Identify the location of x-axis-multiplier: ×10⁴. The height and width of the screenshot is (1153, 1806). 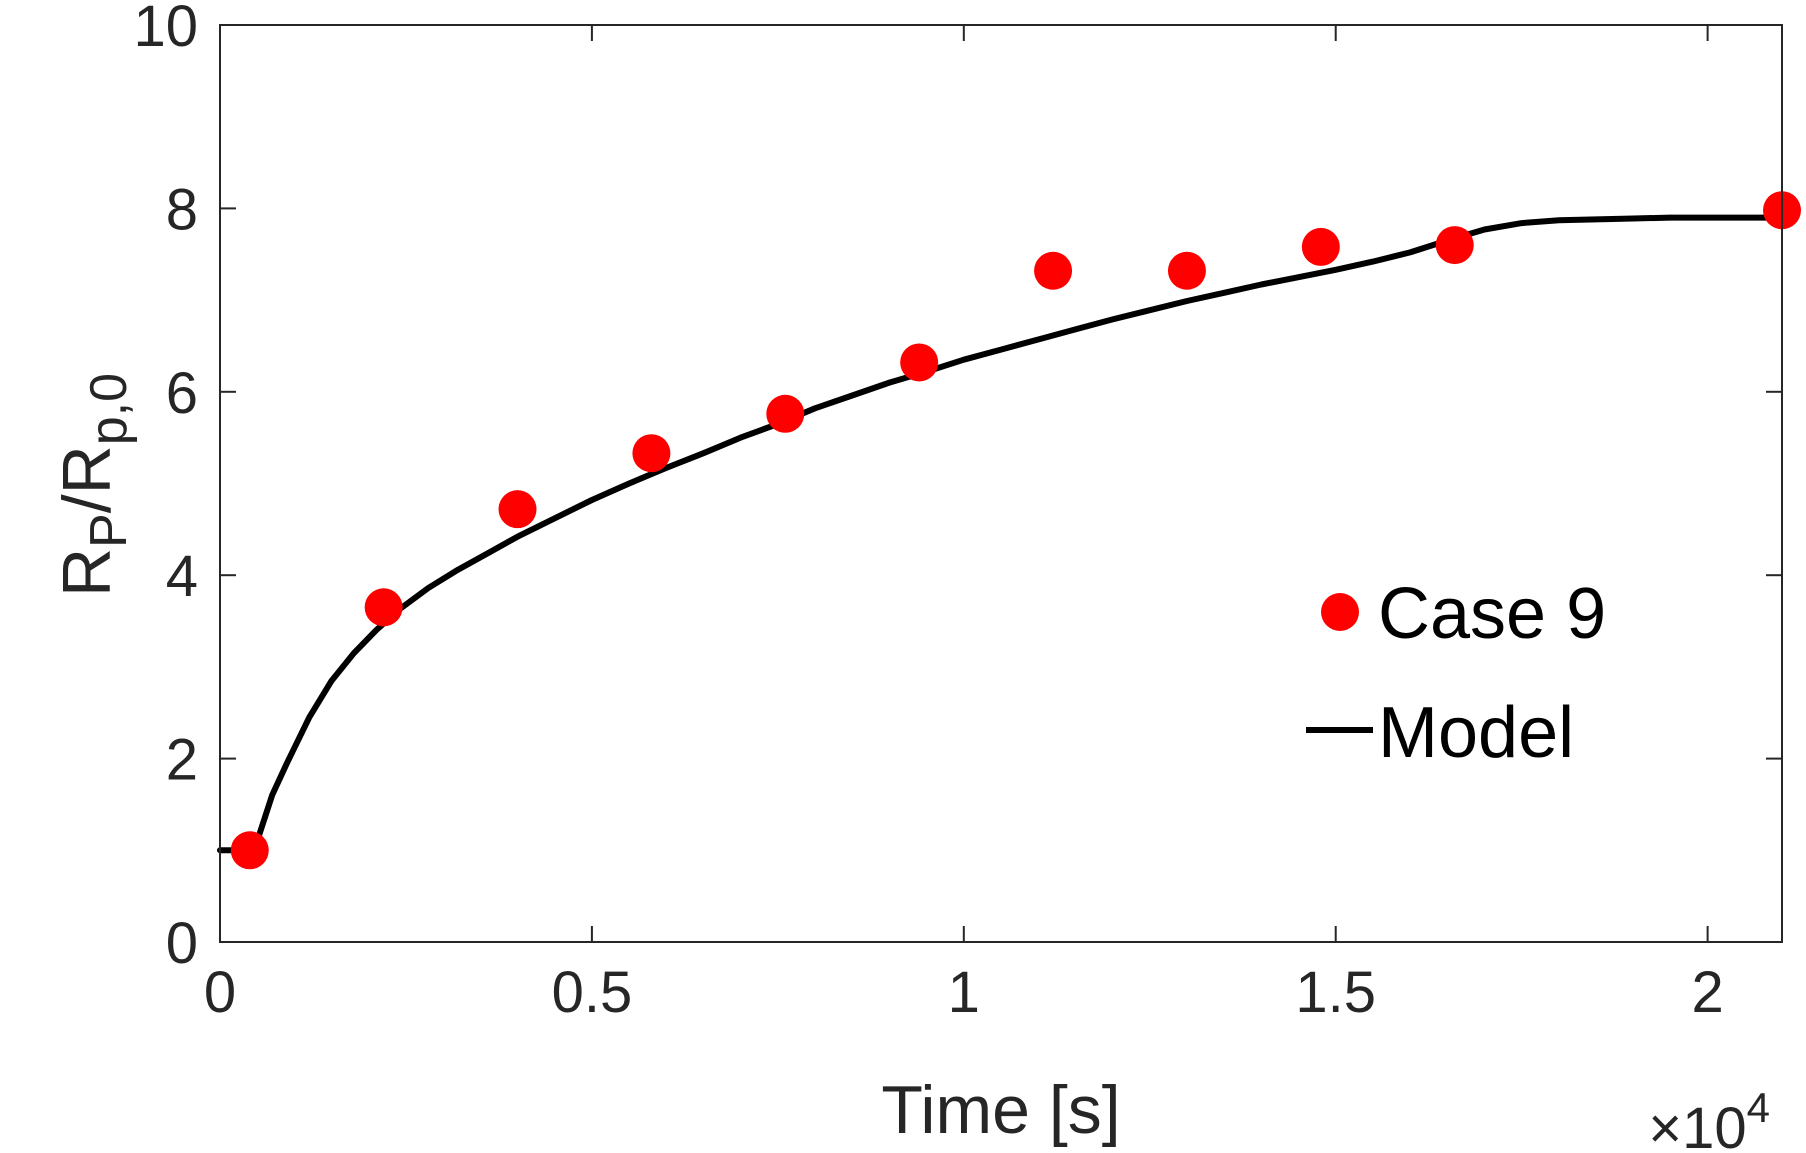
(1709, 1118).